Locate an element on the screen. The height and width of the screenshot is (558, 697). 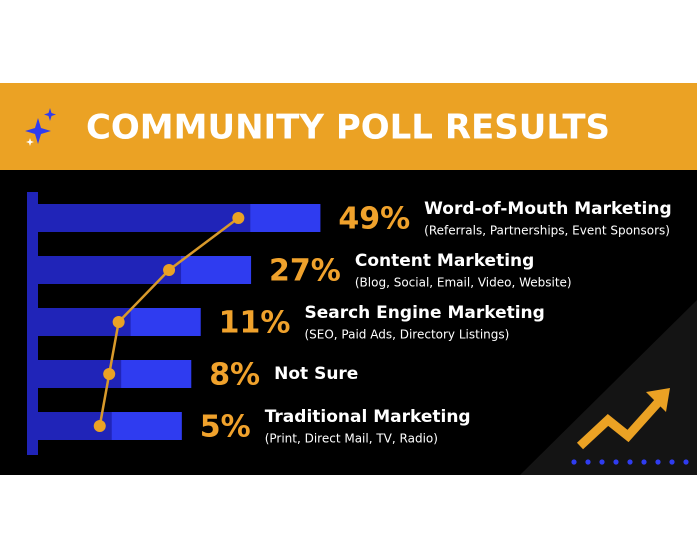
category-description: (SEO, Paid Ads, Directory Listings) is located at coordinates (406, 335).